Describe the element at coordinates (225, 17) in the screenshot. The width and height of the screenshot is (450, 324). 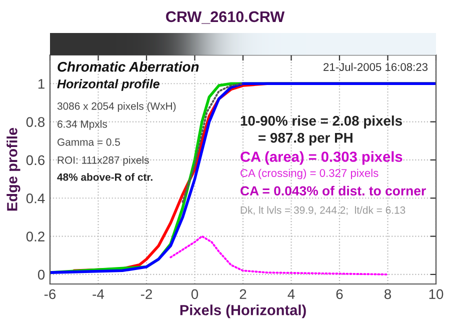
I see `chart-title: CRW_2610.CRW` at that location.